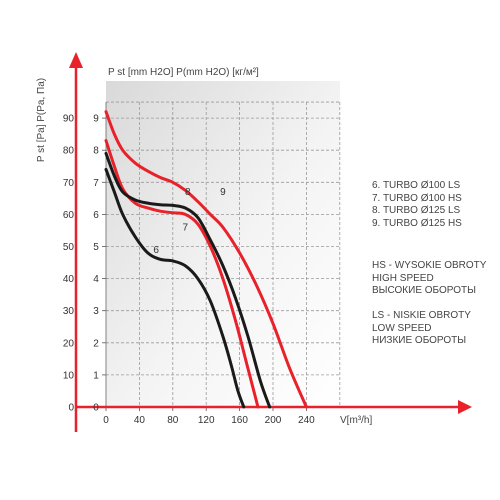 The height and width of the screenshot is (500, 500). Describe the element at coordinates (429, 265) in the screenshot. I see `legend-item: HS - WYSOKIE OBROTY` at that location.